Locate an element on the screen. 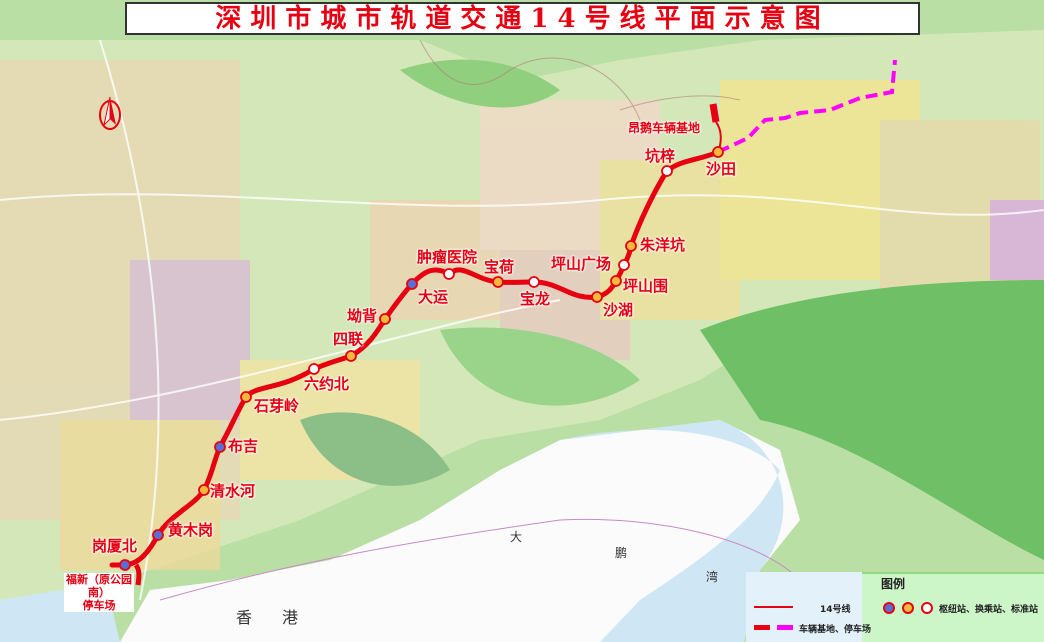 The height and width of the screenshot is (642, 1044). station-label: 大运 is located at coordinates (433, 297).